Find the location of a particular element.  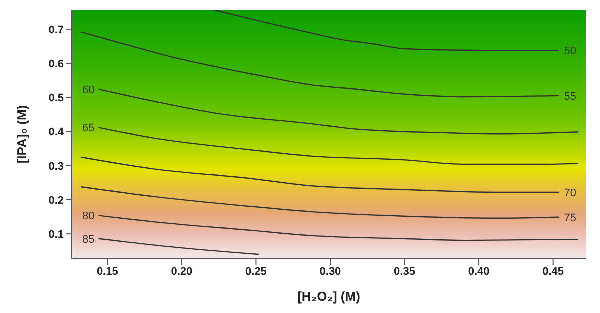

x-tick-label: 0.45 is located at coordinates (553, 272).